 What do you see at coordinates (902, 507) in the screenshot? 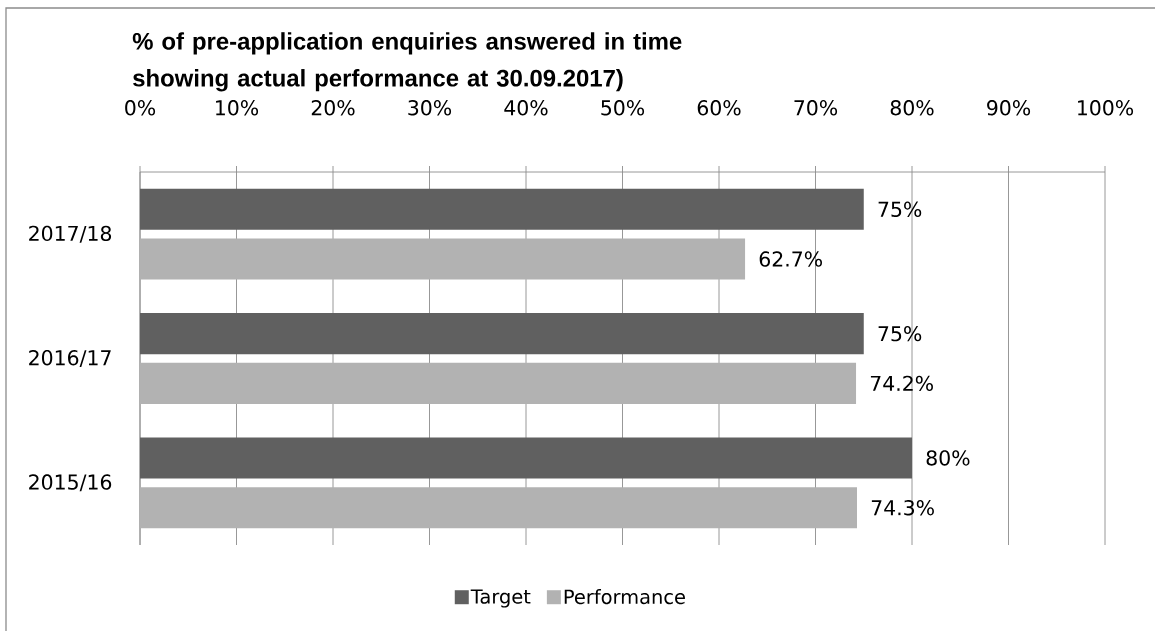
I see `data-label: 74.3%` at bounding box center [902, 507].